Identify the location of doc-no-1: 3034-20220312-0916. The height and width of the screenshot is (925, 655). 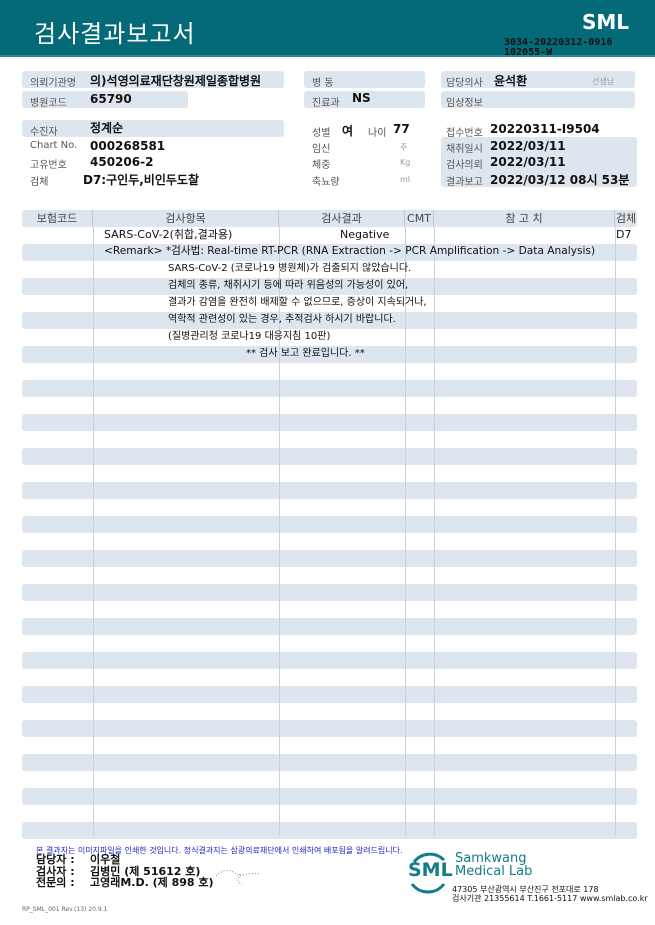
(558, 42).